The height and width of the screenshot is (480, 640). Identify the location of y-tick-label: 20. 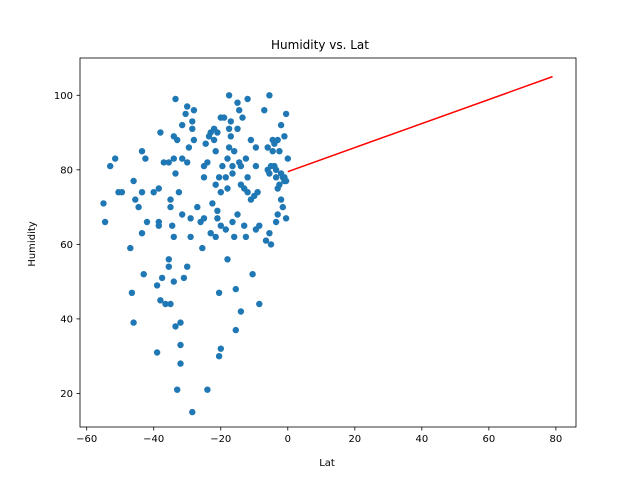
(66, 394).